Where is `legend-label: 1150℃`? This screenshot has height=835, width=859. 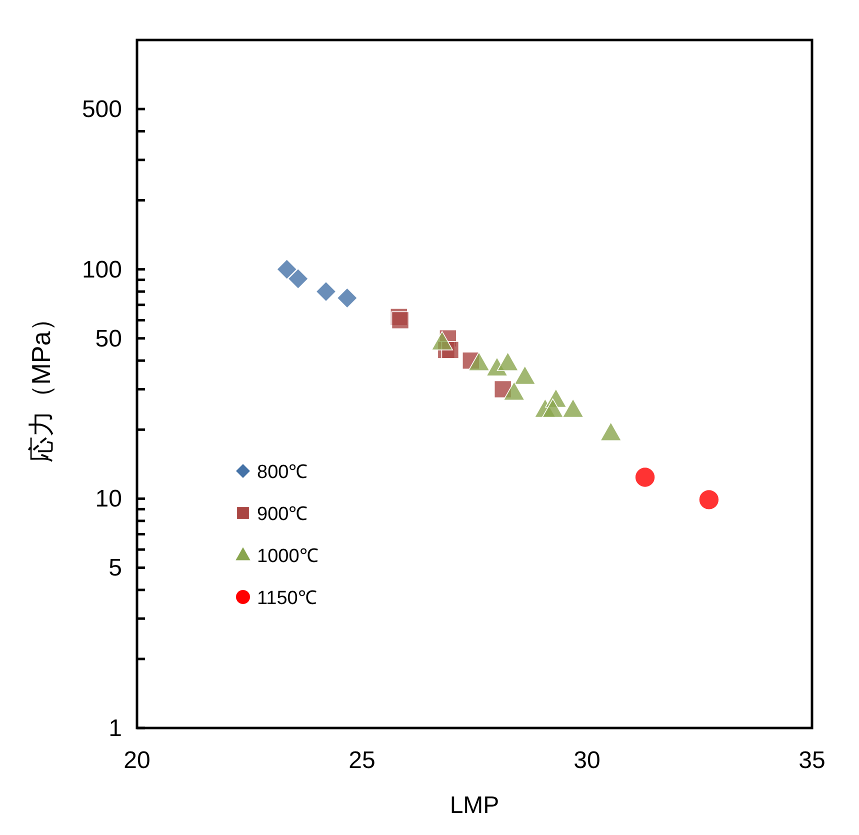 legend-label: 1150℃ is located at coordinates (287, 598).